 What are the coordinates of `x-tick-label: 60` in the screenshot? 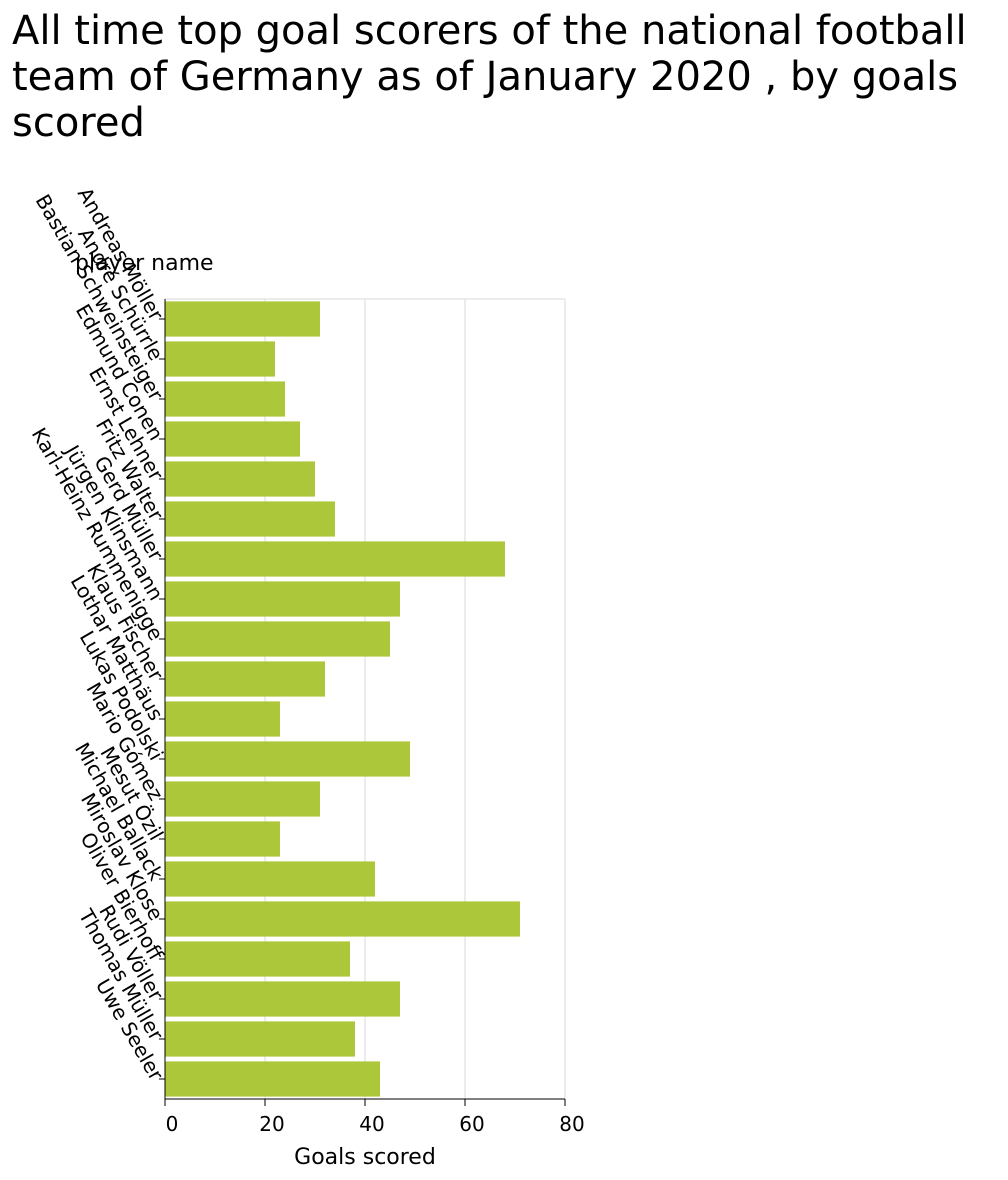 It's located at (471, 1124).